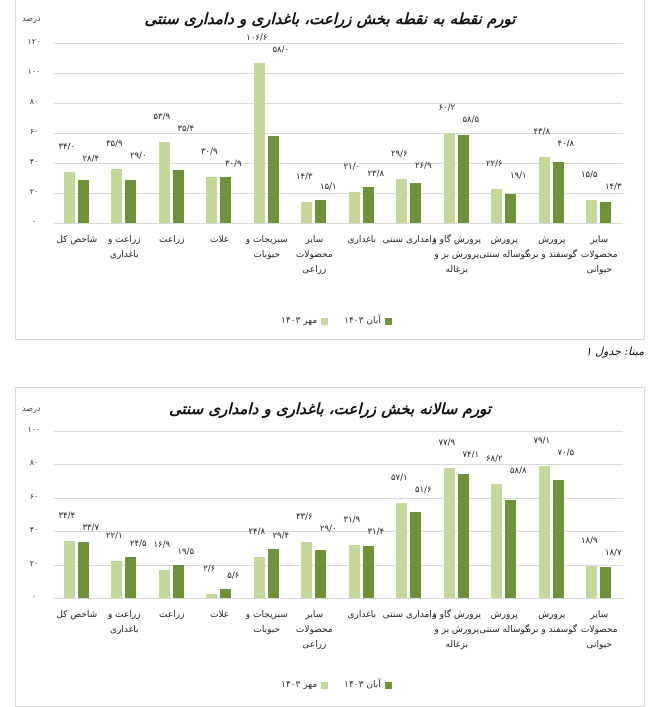  What do you see at coordinates (613, 186) in the screenshot?
I see `value-label-aban: ۱۴/۳` at bounding box center [613, 186].